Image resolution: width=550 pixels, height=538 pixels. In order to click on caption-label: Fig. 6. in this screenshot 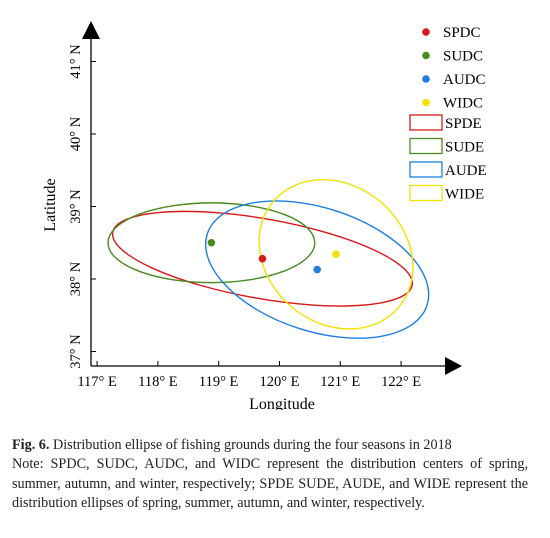, I will do `click(31, 445)`.